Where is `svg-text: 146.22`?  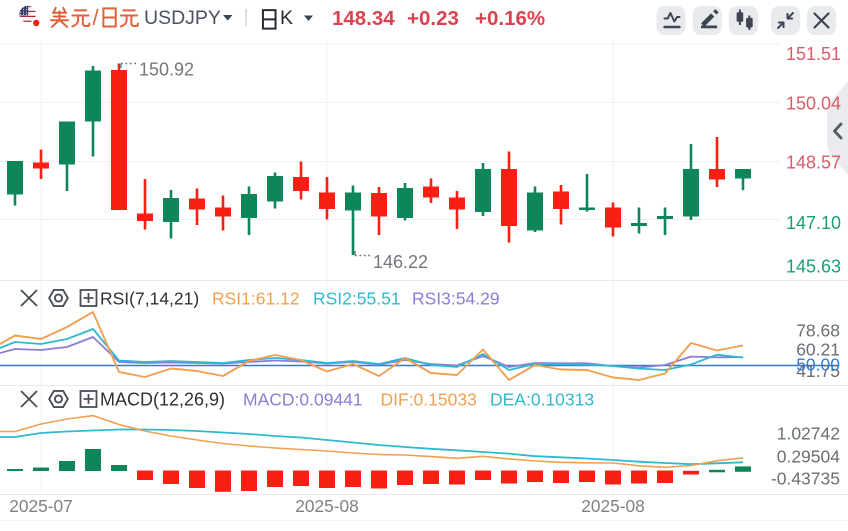 svg-text: 146.22 is located at coordinates (400, 262).